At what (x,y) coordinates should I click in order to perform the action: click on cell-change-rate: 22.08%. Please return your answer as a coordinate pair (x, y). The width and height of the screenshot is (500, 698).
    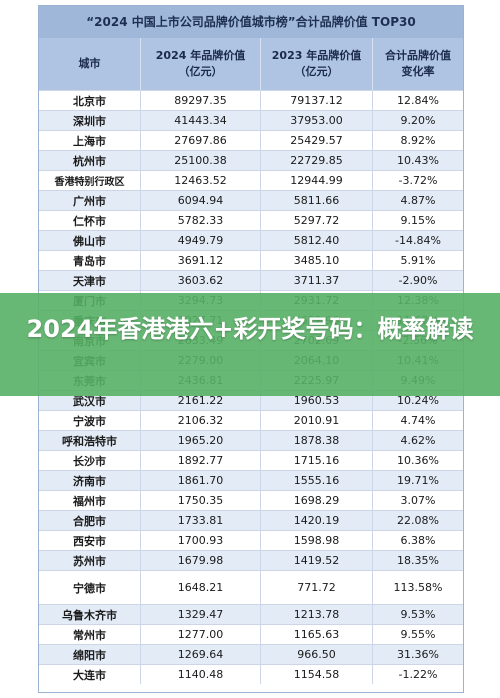
    Looking at the image, I should click on (418, 520).